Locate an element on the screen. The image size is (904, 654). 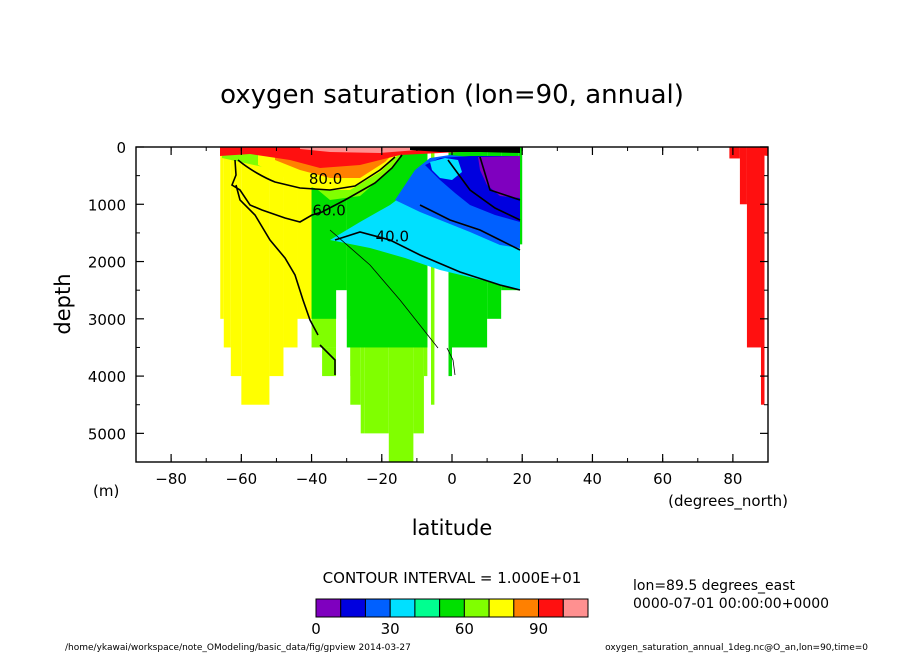
x-tick-label-4: 0 is located at coordinates (452, 479).